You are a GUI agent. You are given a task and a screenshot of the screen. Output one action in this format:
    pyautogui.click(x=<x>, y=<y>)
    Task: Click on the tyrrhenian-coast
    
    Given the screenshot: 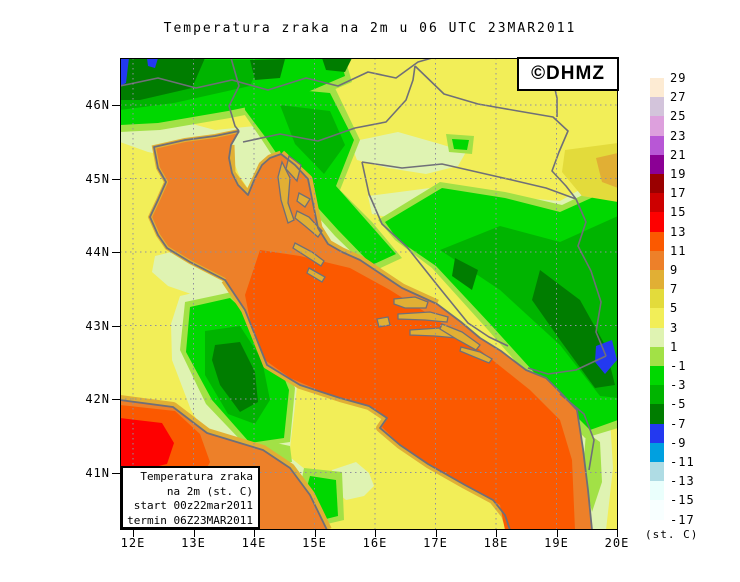 What is the action you would take?
    pyautogui.click(x=224, y=464)
    